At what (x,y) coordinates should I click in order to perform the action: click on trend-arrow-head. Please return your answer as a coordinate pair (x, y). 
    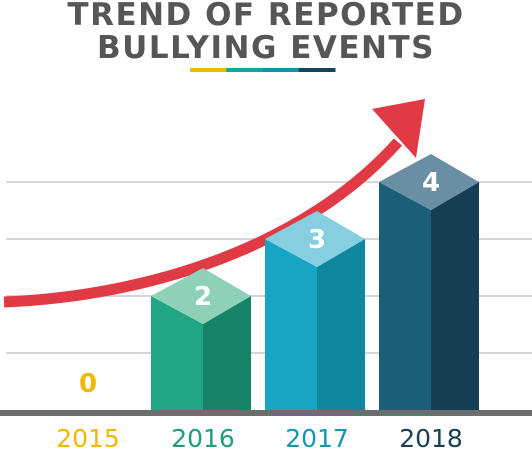
    Looking at the image, I should click on (398, 128).